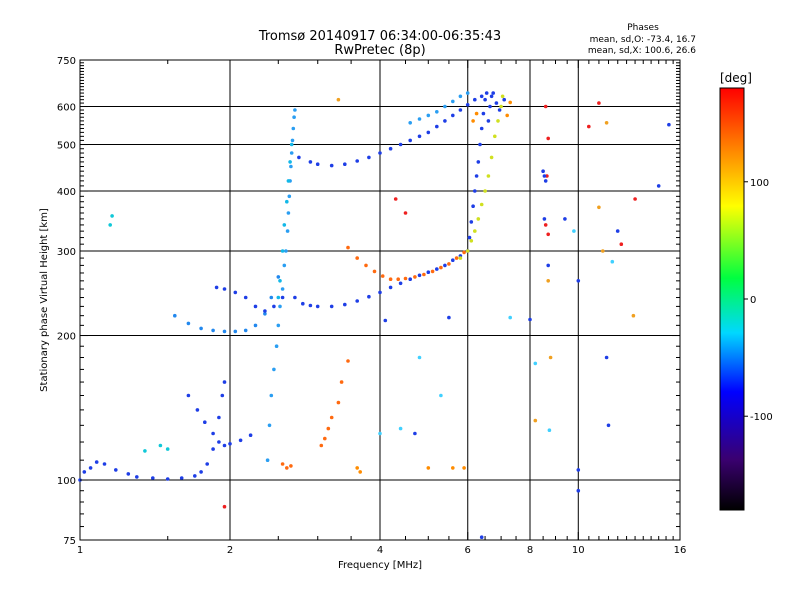 Image resolution: width=800 pixels, height=600 pixels. What do you see at coordinates (66, 108) in the screenshot?
I see `y-tick-label: 600` at bounding box center [66, 108].